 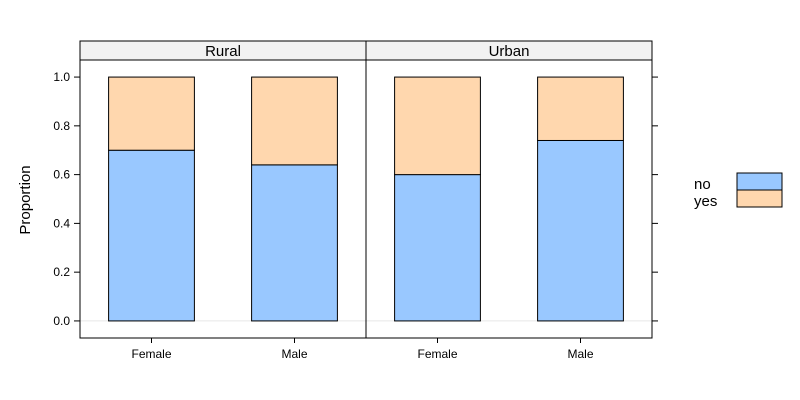 What do you see at coordinates (61, 321) in the screenshot?
I see `y-tick-label-0.0: 0.0` at bounding box center [61, 321].